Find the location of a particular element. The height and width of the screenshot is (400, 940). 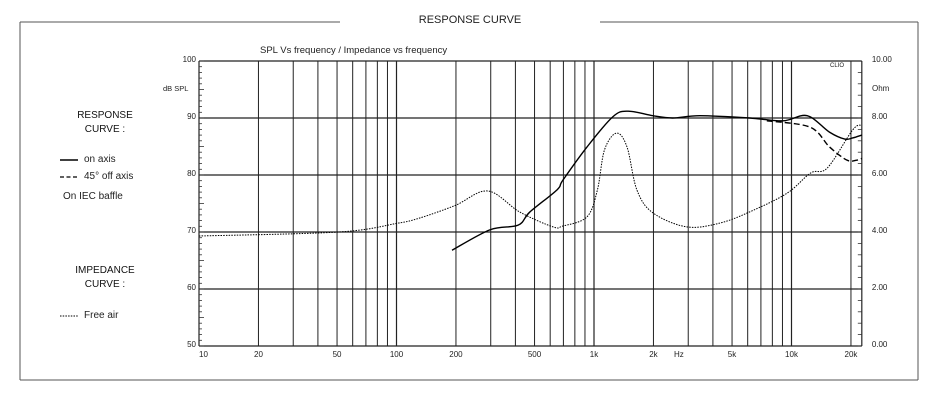

y-axis-label: dB SPL is located at coordinates (176, 88).